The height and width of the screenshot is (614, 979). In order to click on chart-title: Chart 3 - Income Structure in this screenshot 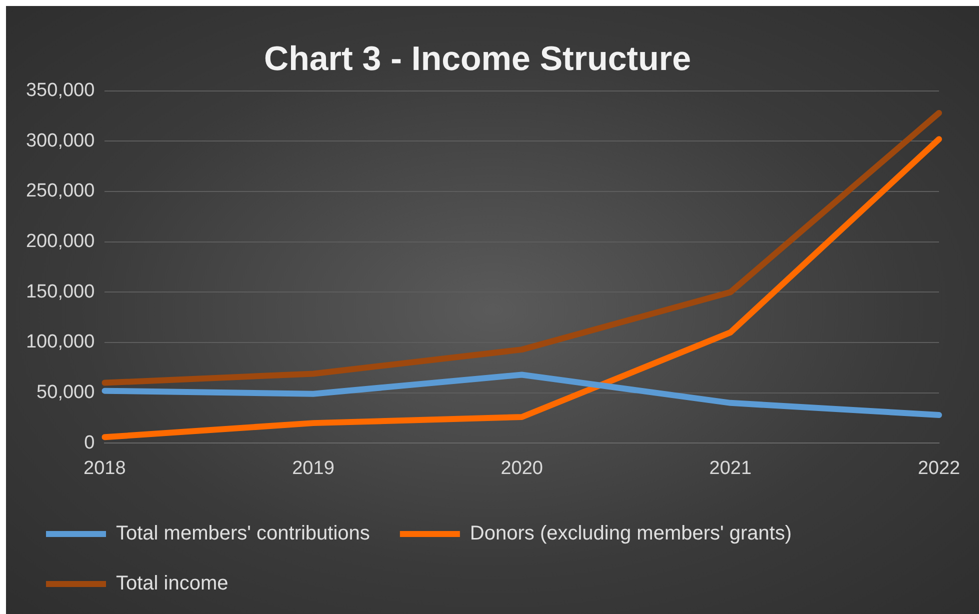, I will do `click(477, 59)`.